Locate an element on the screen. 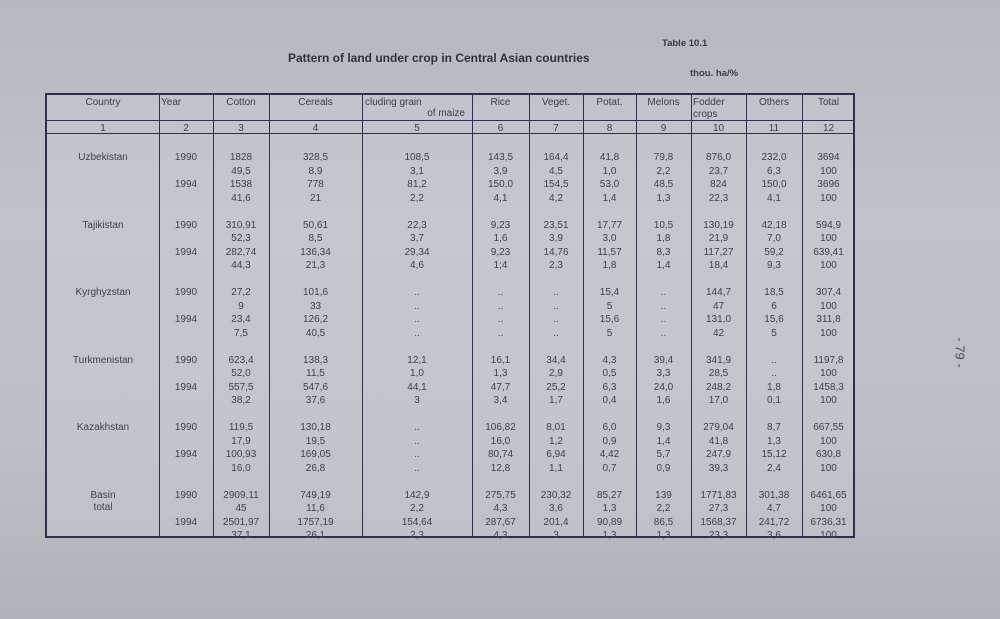 This screenshot has width=1000, height=619. column-number: 4 is located at coordinates (315, 128).